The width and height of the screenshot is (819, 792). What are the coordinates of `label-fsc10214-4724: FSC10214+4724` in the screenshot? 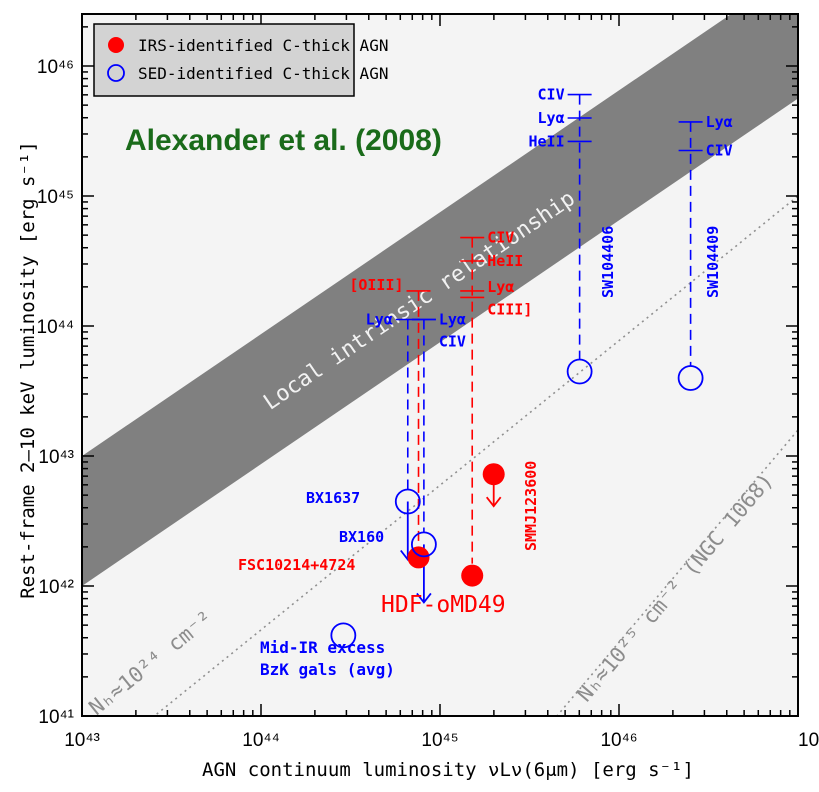 It's located at (296, 565).